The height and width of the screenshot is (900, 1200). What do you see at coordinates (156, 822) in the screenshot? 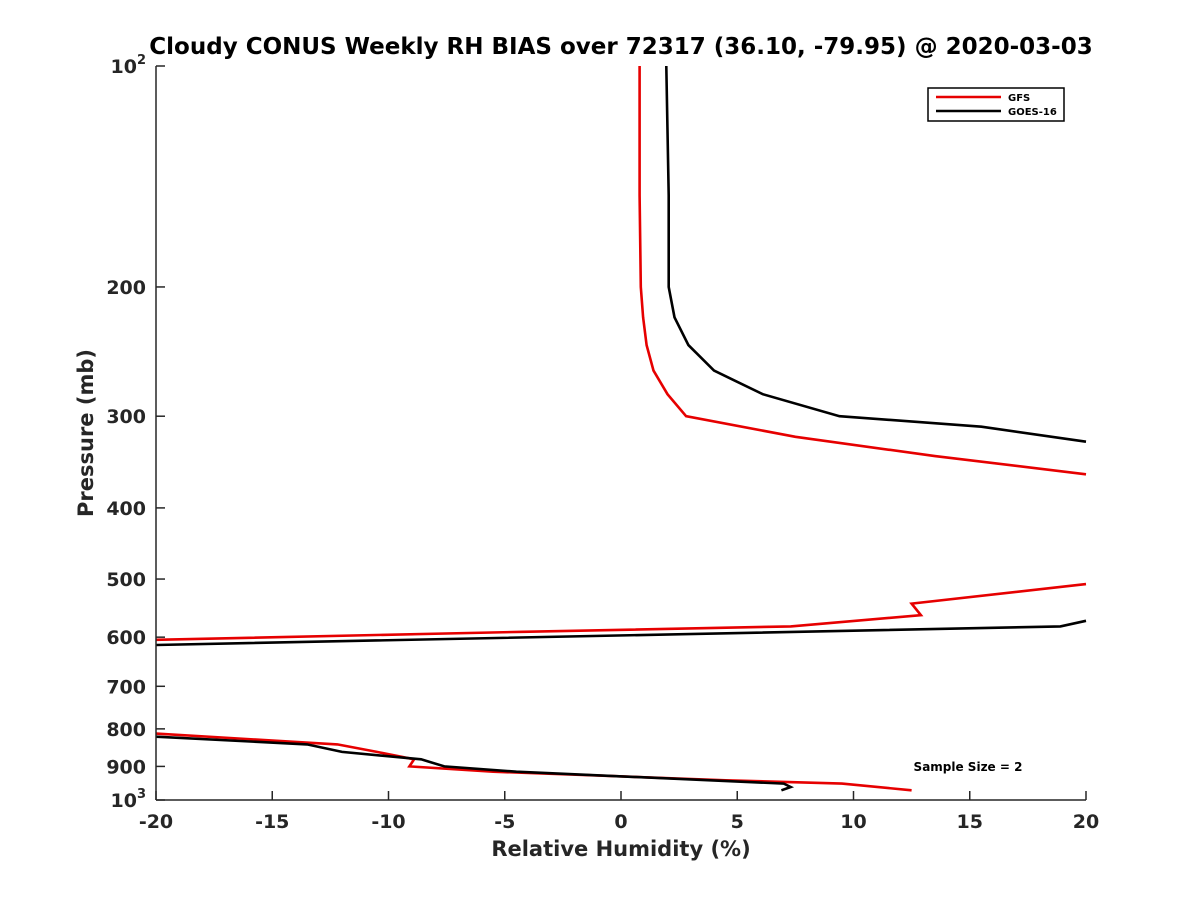
I see `x-tick-label: -20` at bounding box center [156, 822].